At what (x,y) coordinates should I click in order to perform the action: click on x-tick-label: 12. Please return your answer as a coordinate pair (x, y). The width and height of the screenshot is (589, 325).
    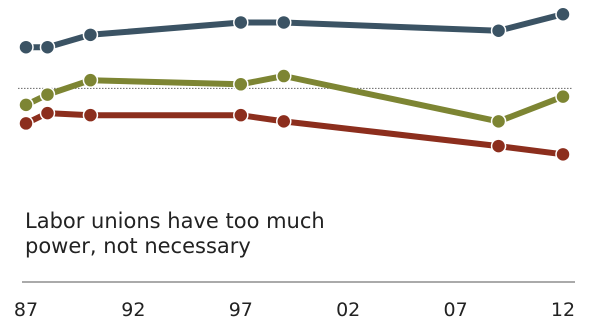
    Looking at the image, I should click on (563, 310).